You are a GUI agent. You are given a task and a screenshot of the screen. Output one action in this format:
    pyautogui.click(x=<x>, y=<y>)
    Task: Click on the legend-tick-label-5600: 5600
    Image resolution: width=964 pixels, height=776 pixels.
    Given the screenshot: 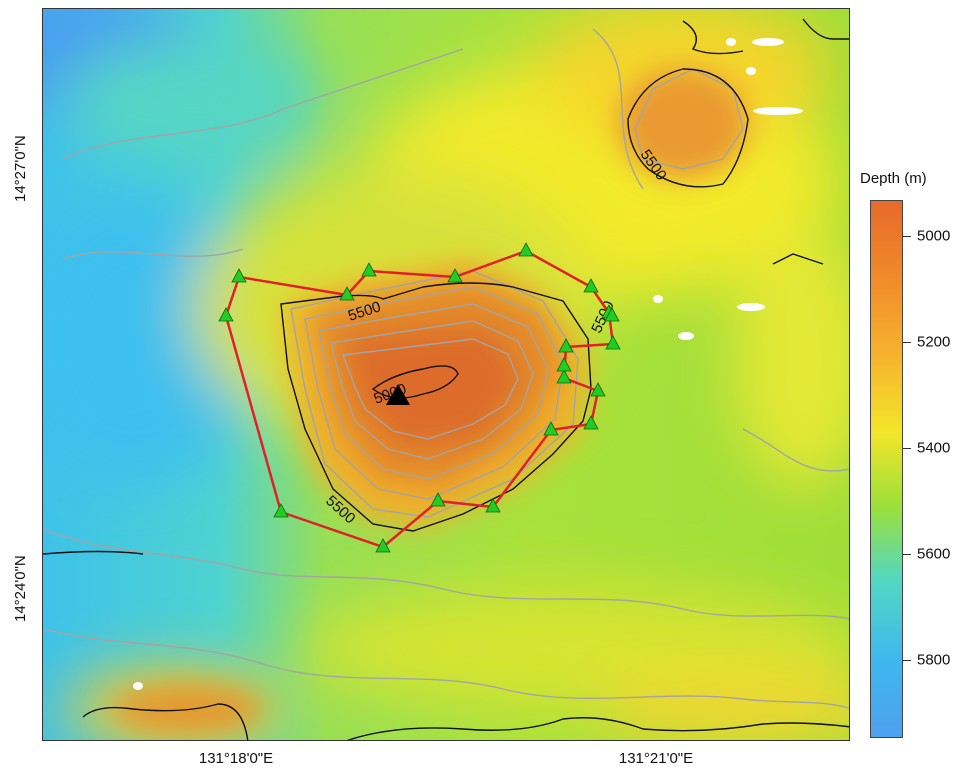 What is the action you would take?
    pyautogui.click(x=934, y=554)
    